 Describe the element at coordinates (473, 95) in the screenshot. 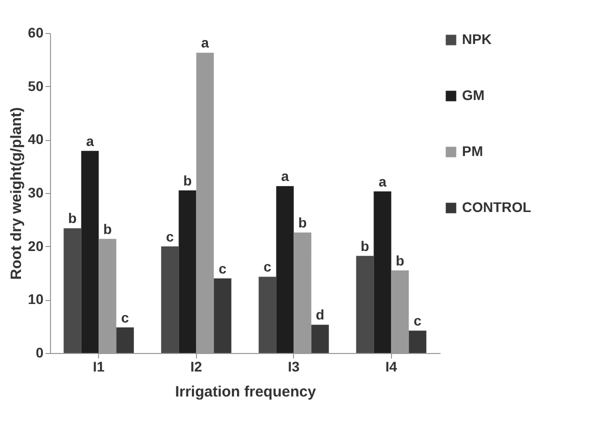

I see `legend-label: GM` at that location.